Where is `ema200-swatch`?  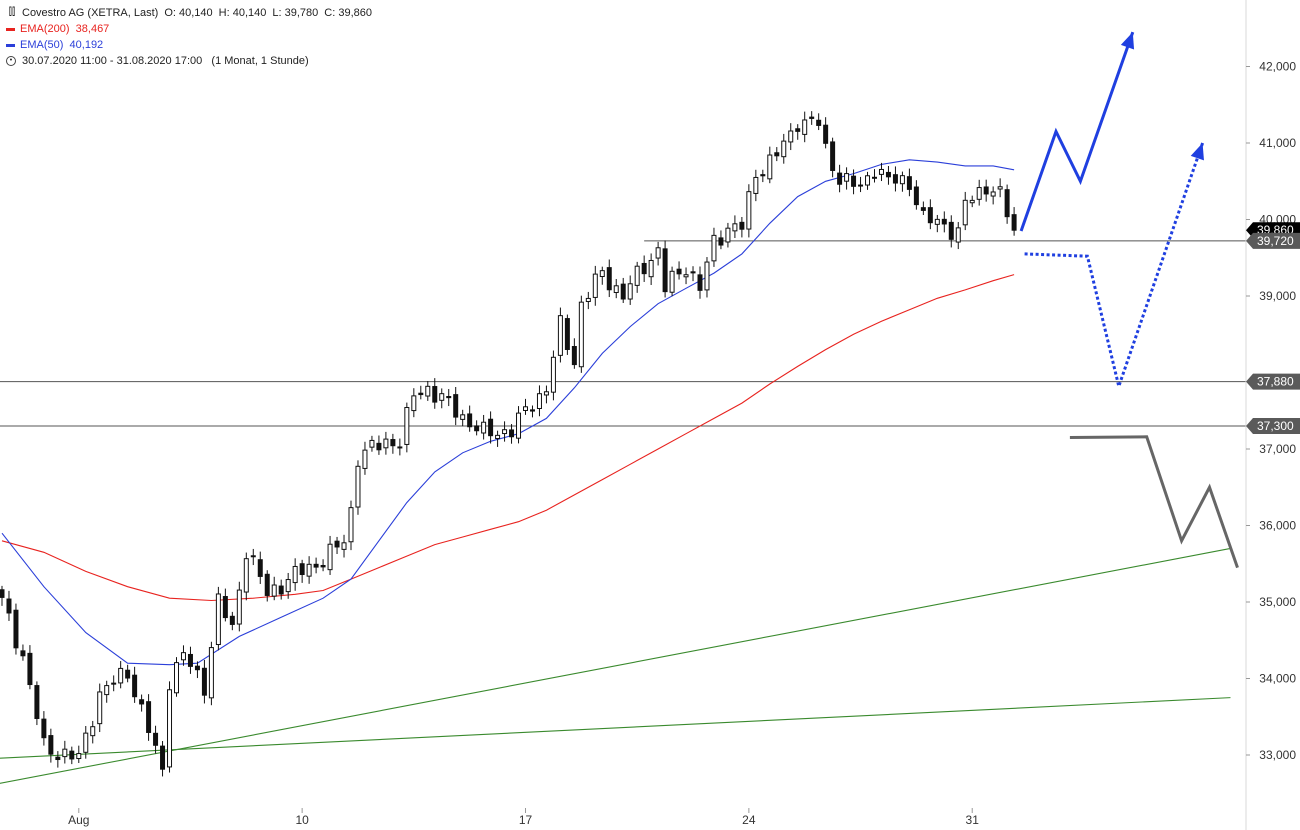
ema200-swatch is located at coordinates (10, 29).